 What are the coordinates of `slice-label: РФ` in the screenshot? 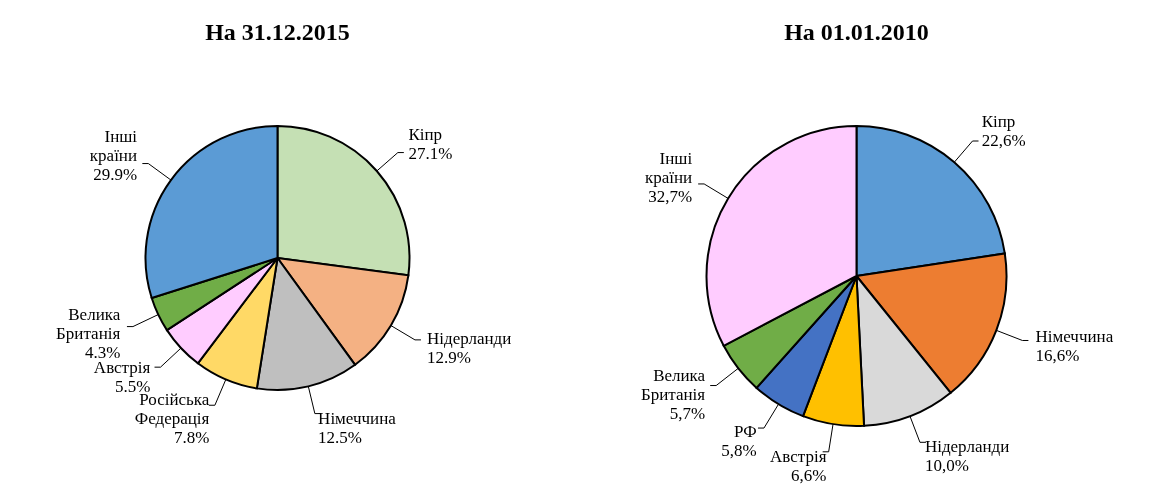 It's located at (745, 431).